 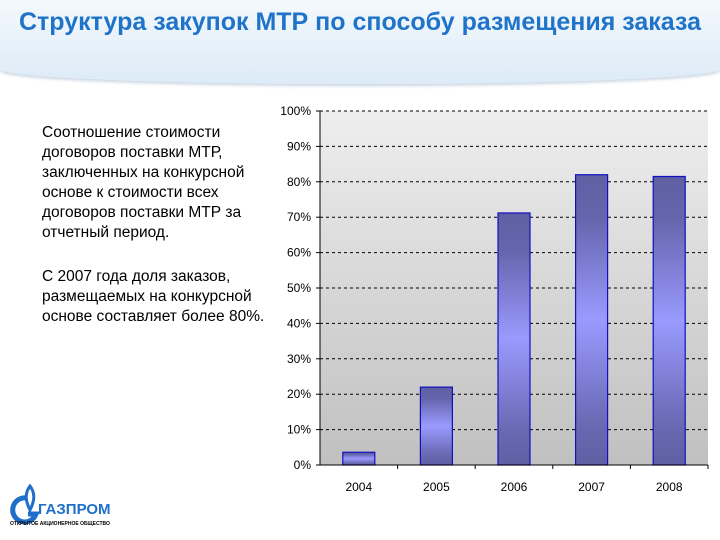 I want to click on y-tick-label: 40%, so click(x=299, y=323).